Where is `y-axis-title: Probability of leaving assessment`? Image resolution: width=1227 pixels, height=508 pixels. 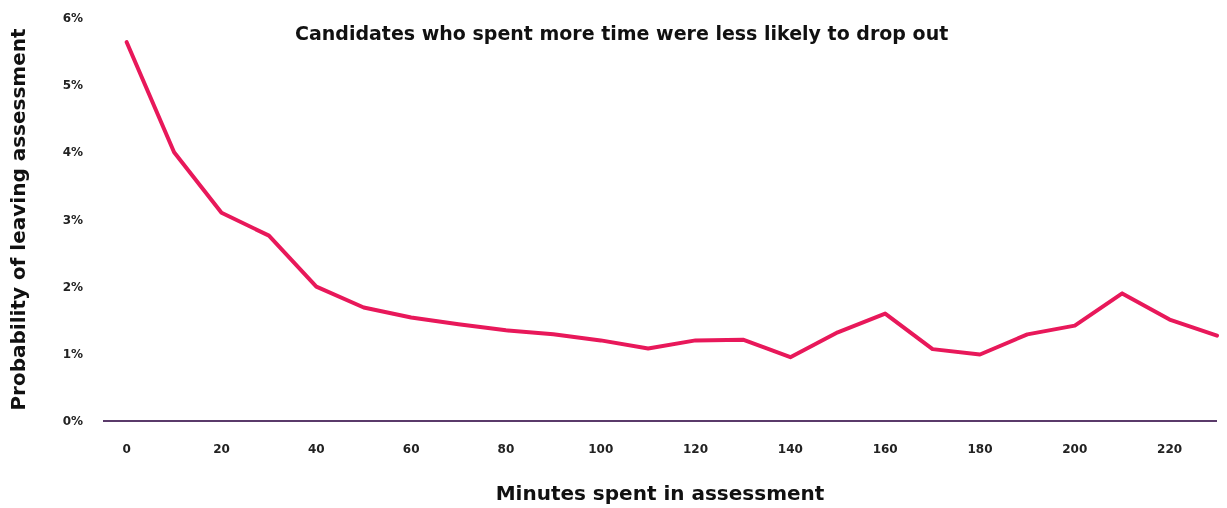 y-axis-title: Probability of leaving assessment is located at coordinates (18, 219).